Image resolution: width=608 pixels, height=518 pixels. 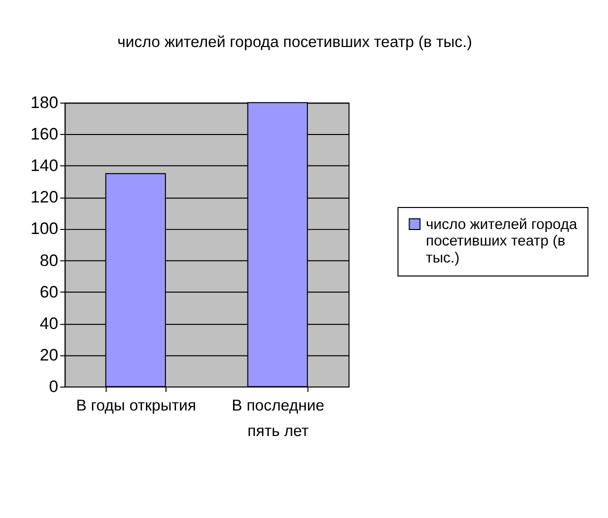 What do you see at coordinates (49, 323) in the screenshot?
I see `y-tick-label: 40` at bounding box center [49, 323].